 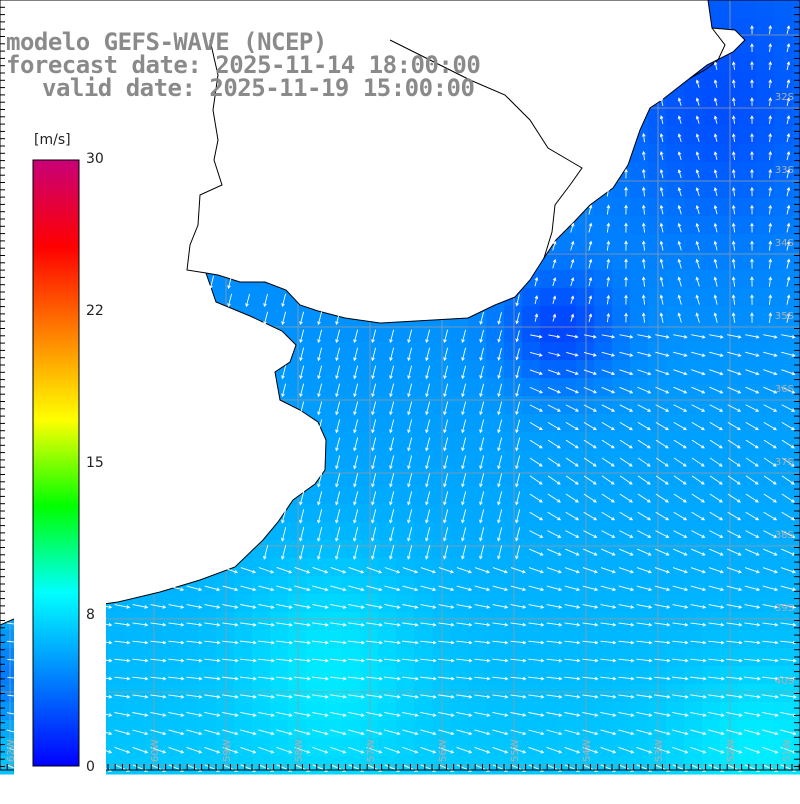 What do you see at coordinates (784, 316) in the screenshot?
I see `lat-label: 35S` at bounding box center [784, 316].